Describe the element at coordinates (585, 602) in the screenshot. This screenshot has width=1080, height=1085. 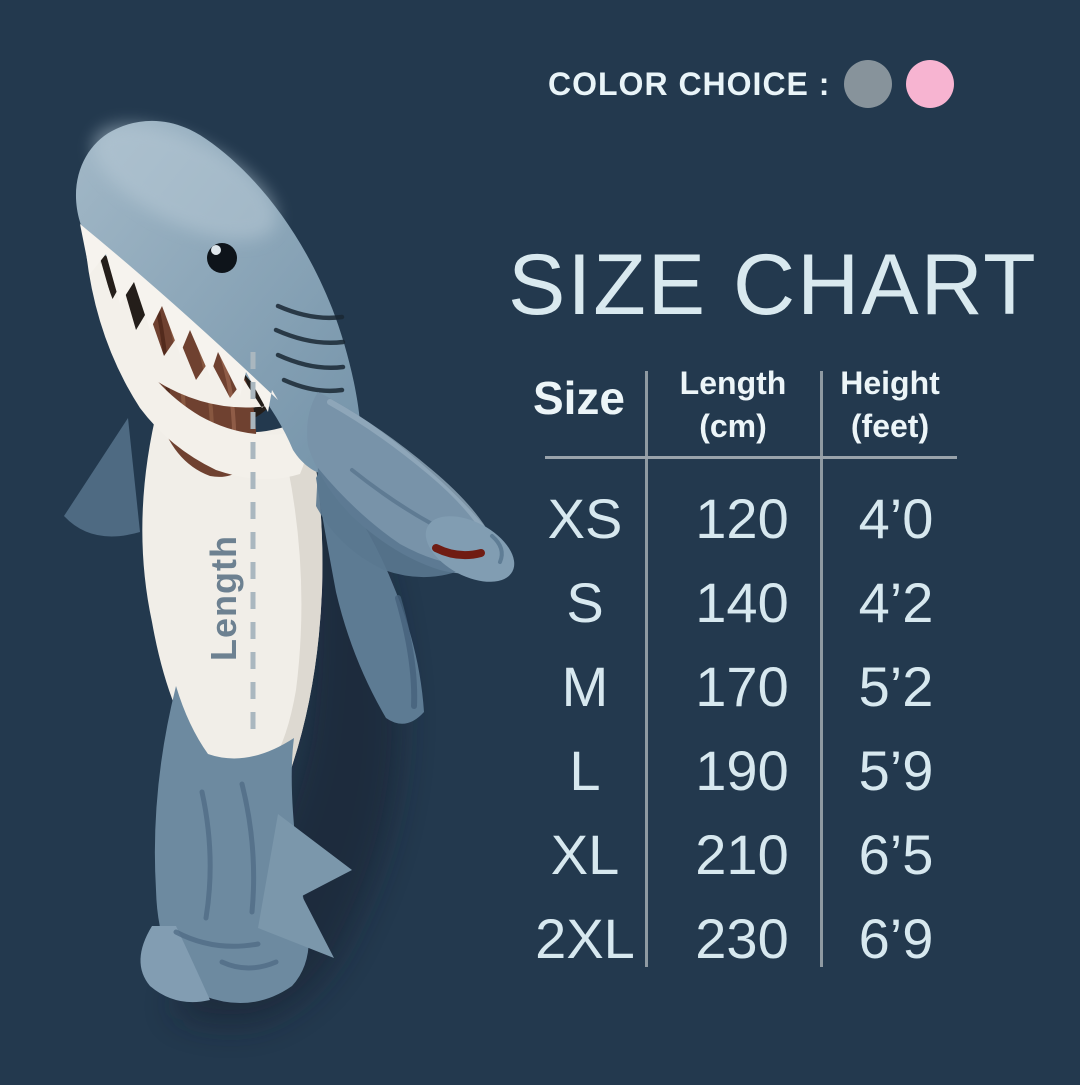
I see `cell-size: S` at that location.